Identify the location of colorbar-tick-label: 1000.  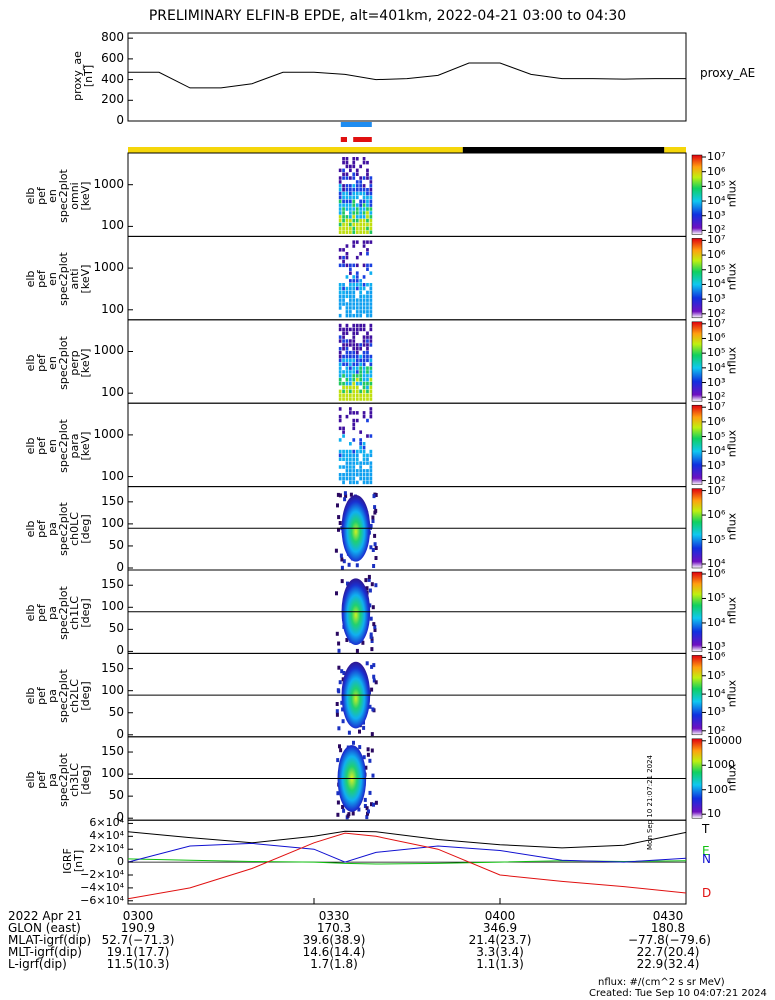
(721, 765).